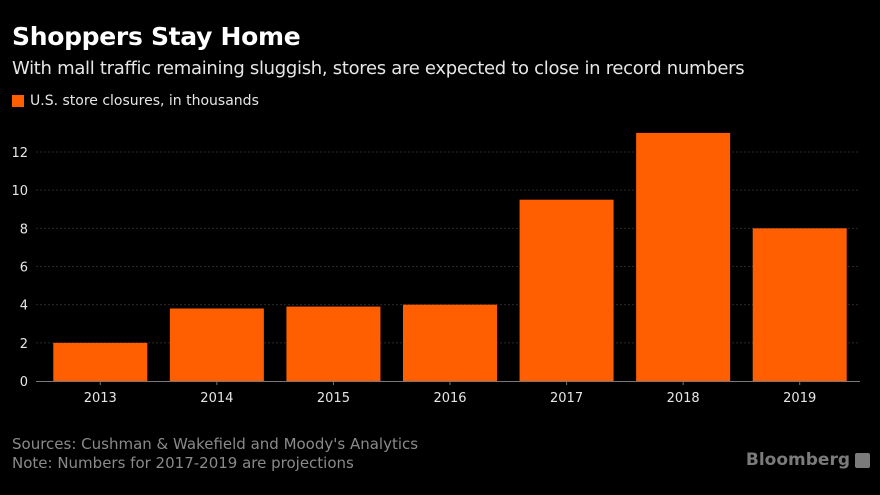 The width and height of the screenshot is (880, 495). Describe the element at coordinates (24, 382) in the screenshot. I see `y-tick-label: 0` at that location.